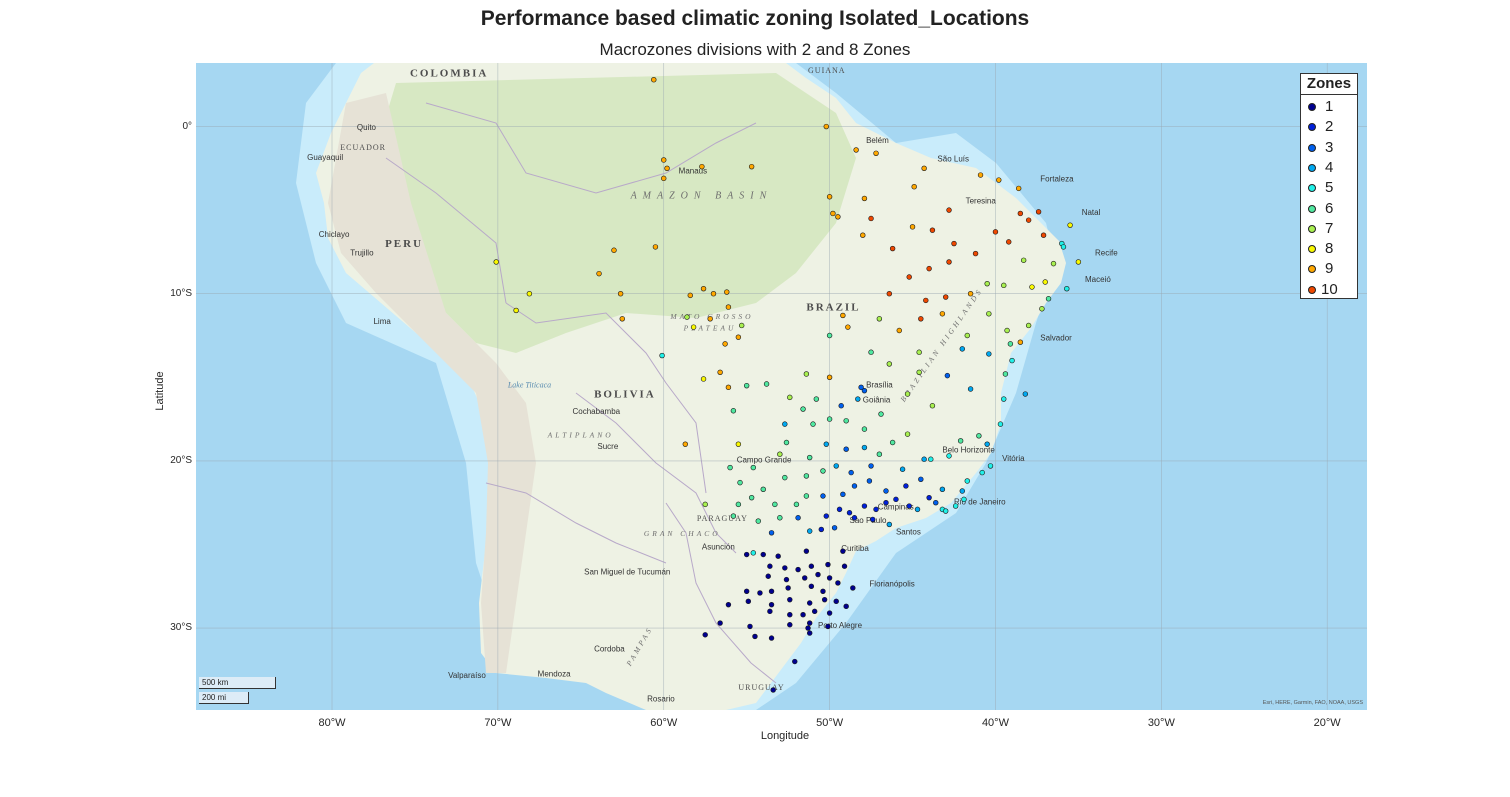 The height and width of the screenshot is (797, 1510). What do you see at coordinates (224, 698) in the screenshot?
I see `scalebar-mi: 200 mi` at bounding box center [224, 698].